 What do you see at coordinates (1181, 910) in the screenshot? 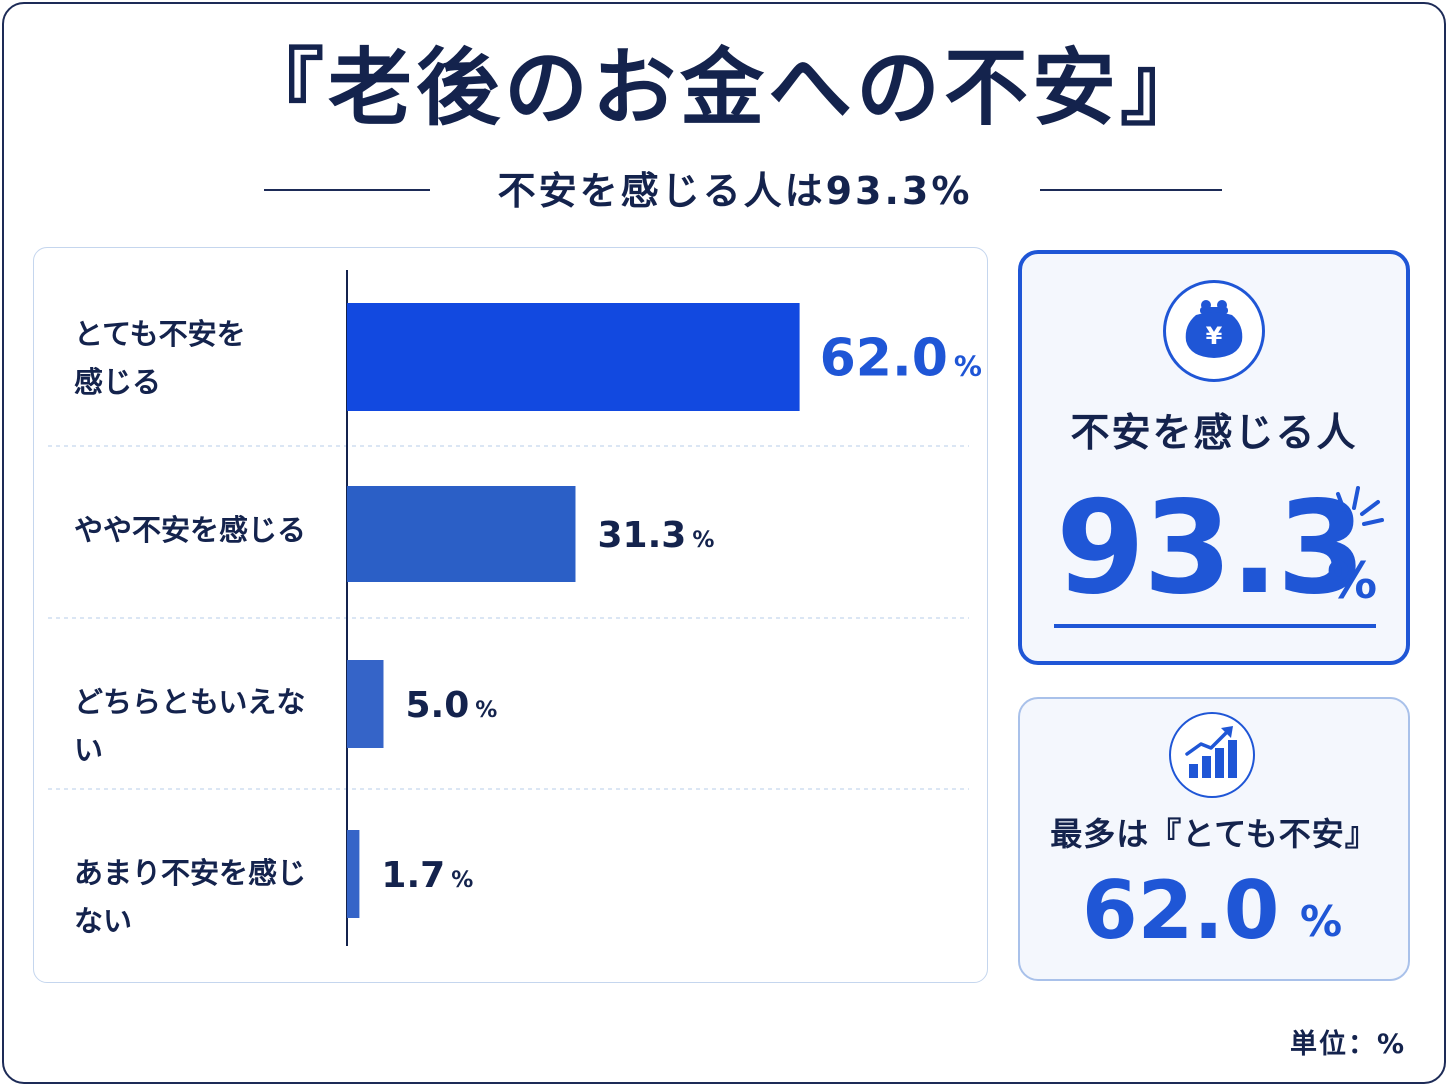
I see `most-common-value: 62.0` at bounding box center [1181, 910].